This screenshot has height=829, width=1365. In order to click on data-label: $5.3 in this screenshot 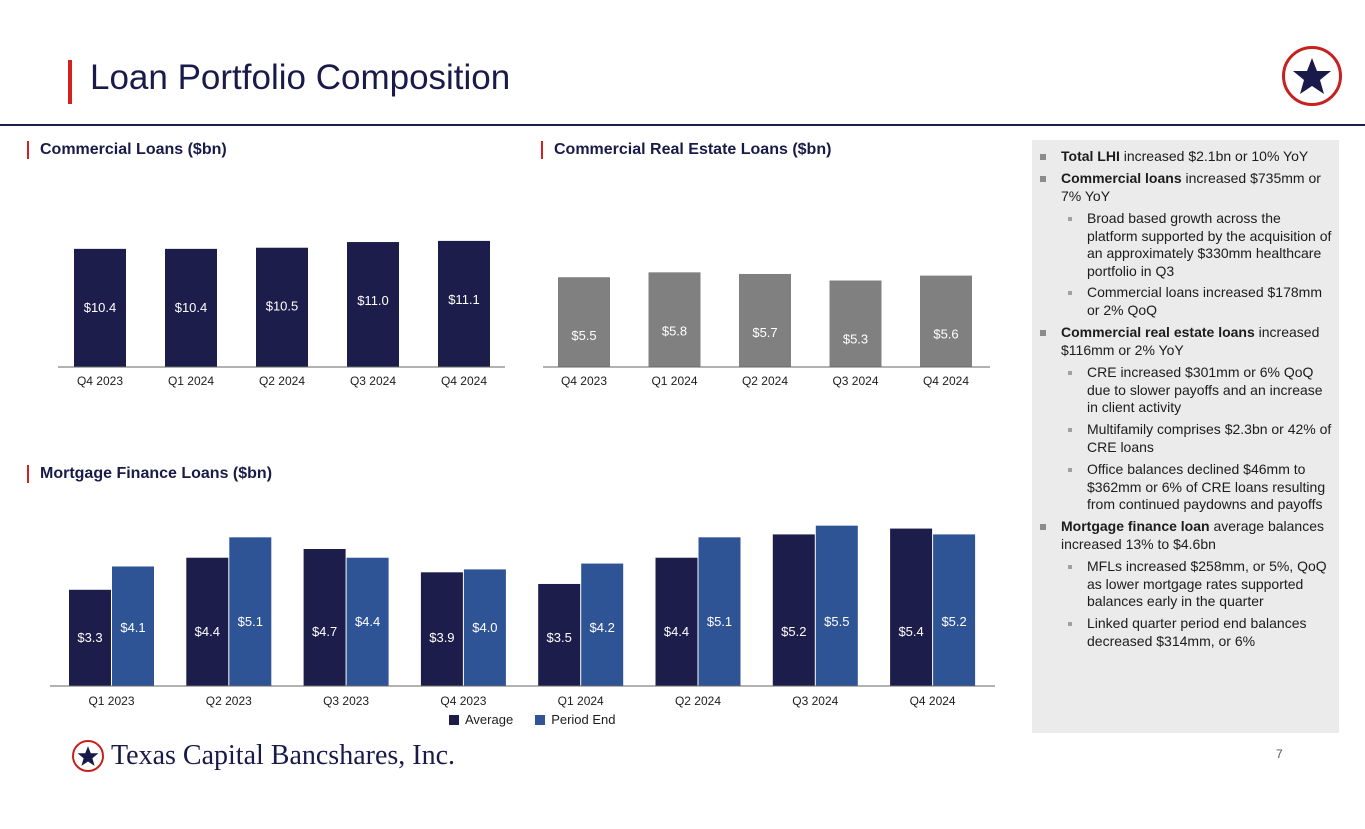, I will do `click(855, 338)`.